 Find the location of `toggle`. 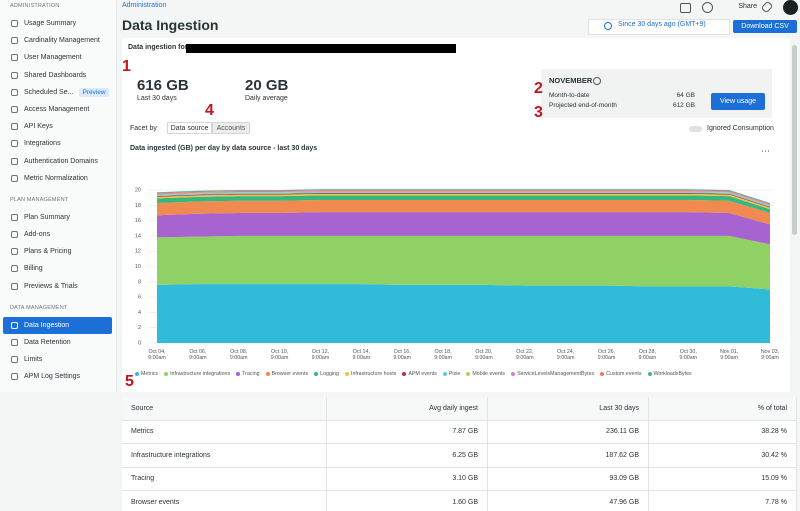

toggle is located at coordinates (695, 129).